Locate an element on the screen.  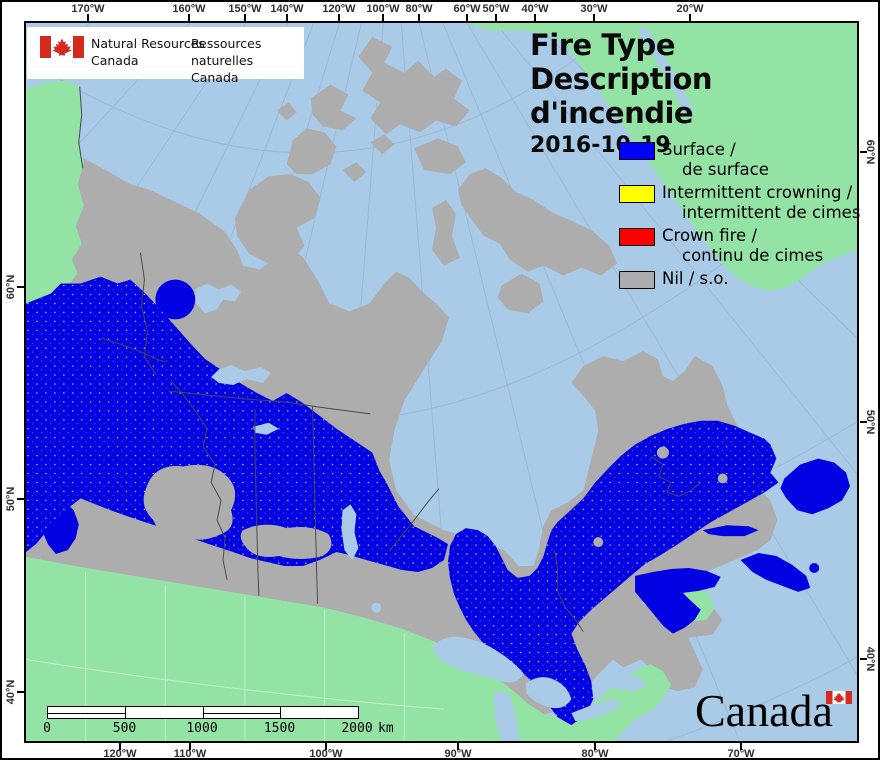
scale-bar: 0 500 1000 1500 2000 km is located at coordinates (235, 723).